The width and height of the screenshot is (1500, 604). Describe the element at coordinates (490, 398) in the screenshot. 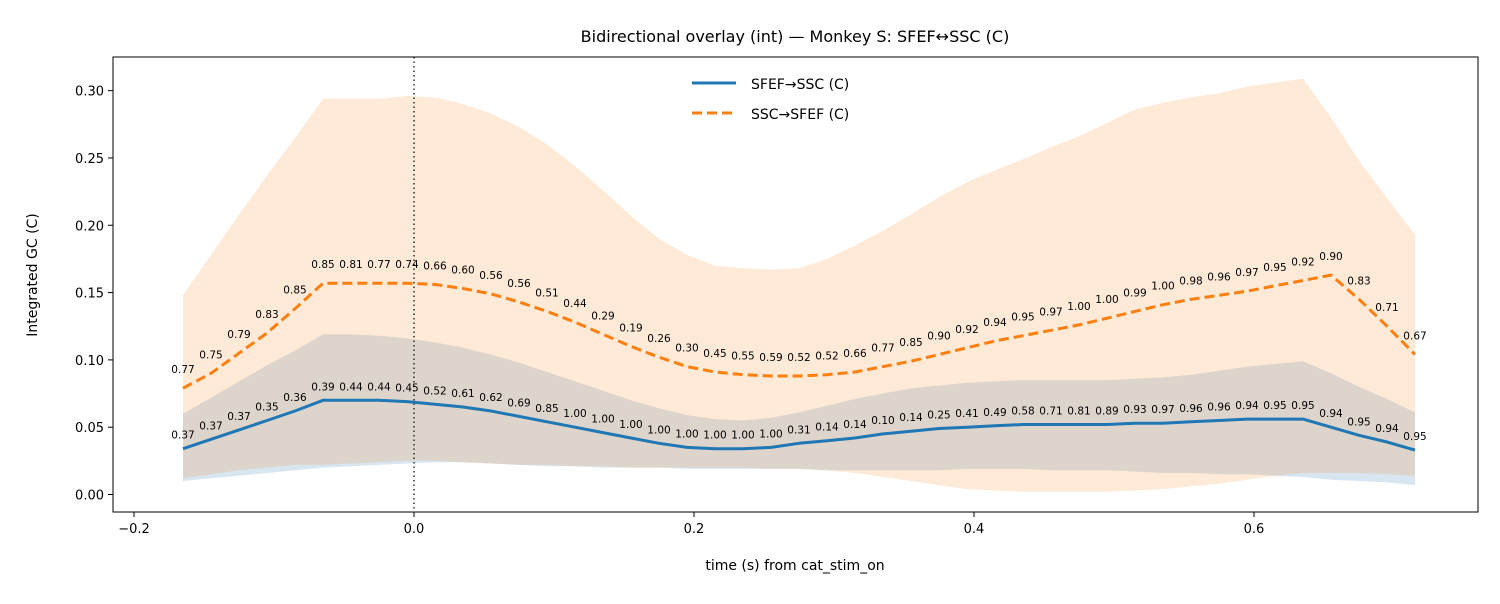

I see `point-label: 0.62` at that location.